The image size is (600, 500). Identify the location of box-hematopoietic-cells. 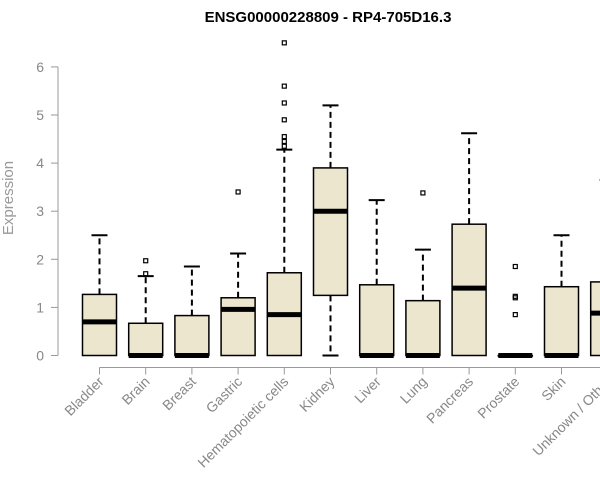
(284, 198).